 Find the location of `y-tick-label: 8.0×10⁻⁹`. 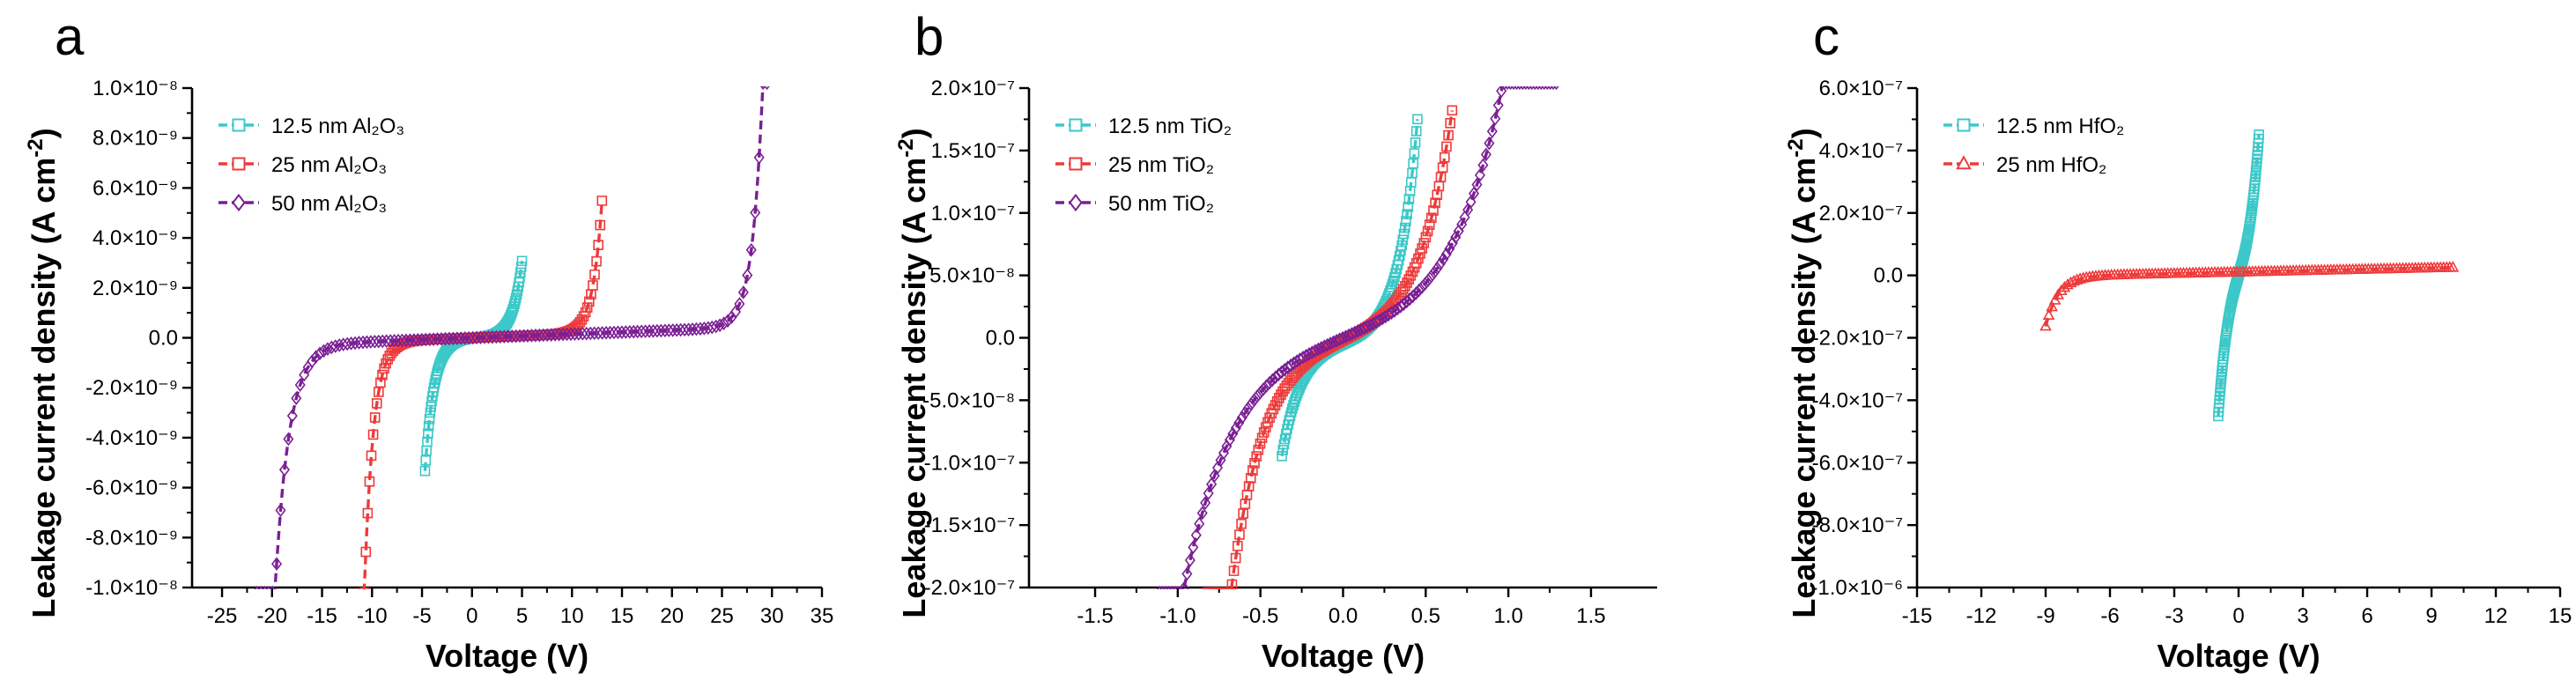

y-tick-label: 8.0×10⁻⁹ is located at coordinates (135, 139).